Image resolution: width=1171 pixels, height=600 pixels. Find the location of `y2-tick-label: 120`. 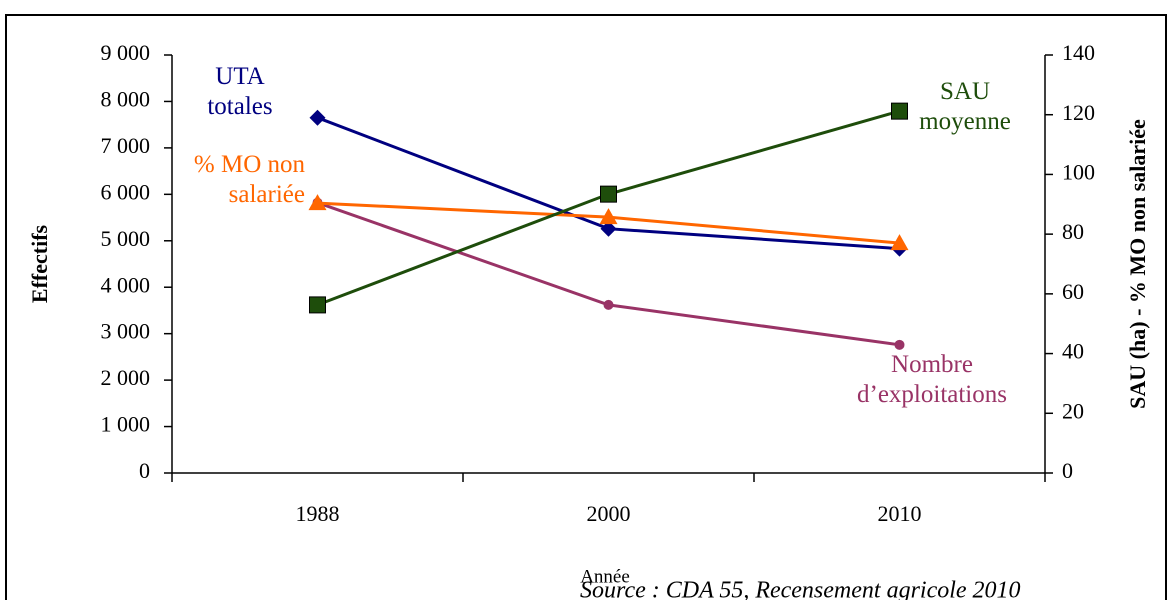

y2-tick-label: 120 is located at coordinates (1078, 112).